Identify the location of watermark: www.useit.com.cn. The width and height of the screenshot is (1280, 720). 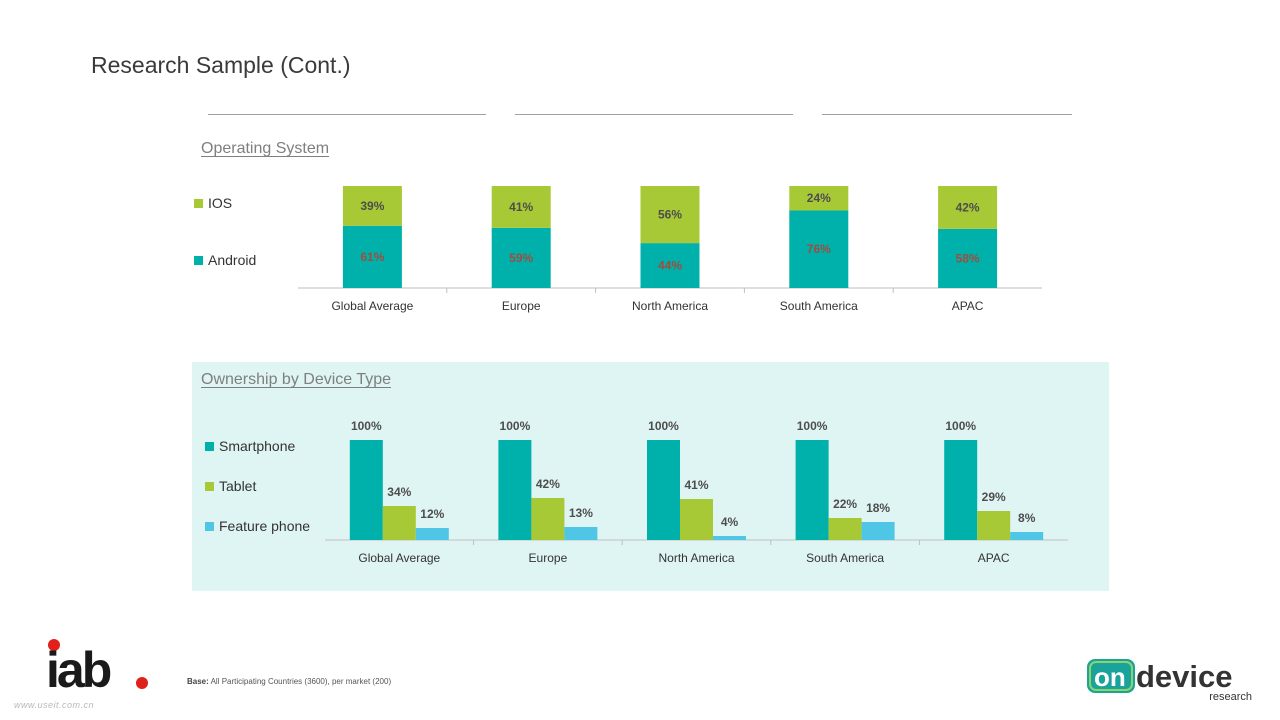
(54, 705).